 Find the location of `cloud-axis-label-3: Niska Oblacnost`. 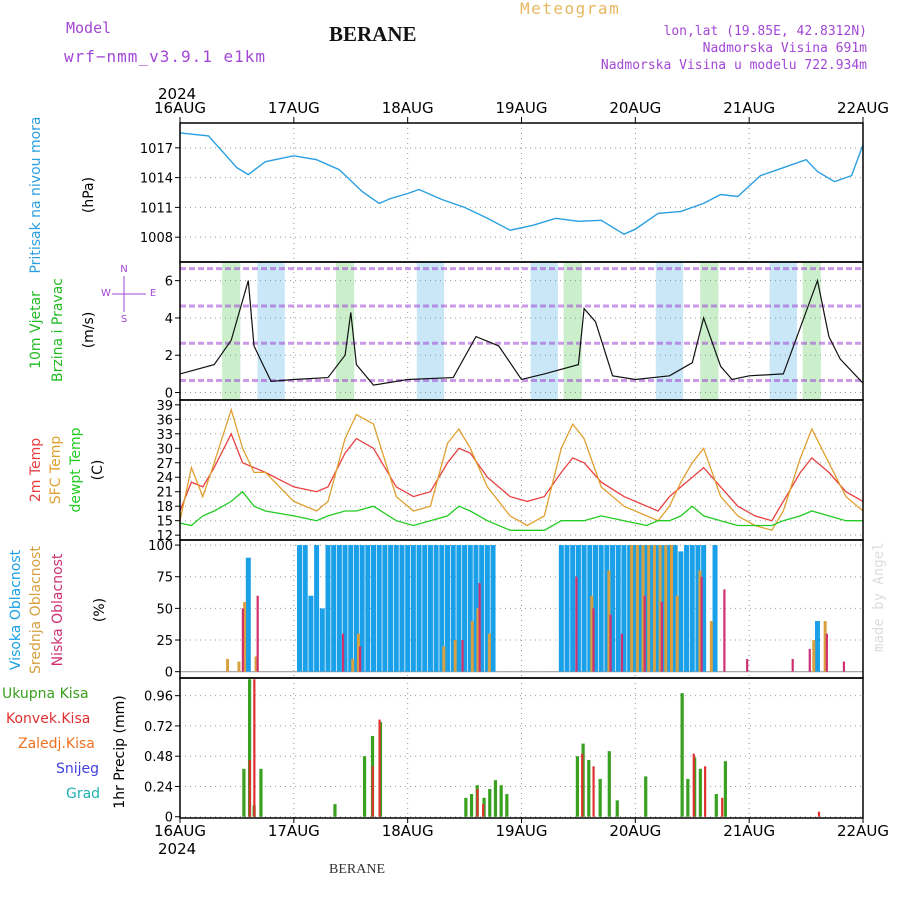

cloud-axis-label-3: Niska Oblacnost is located at coordinates (58, 609).